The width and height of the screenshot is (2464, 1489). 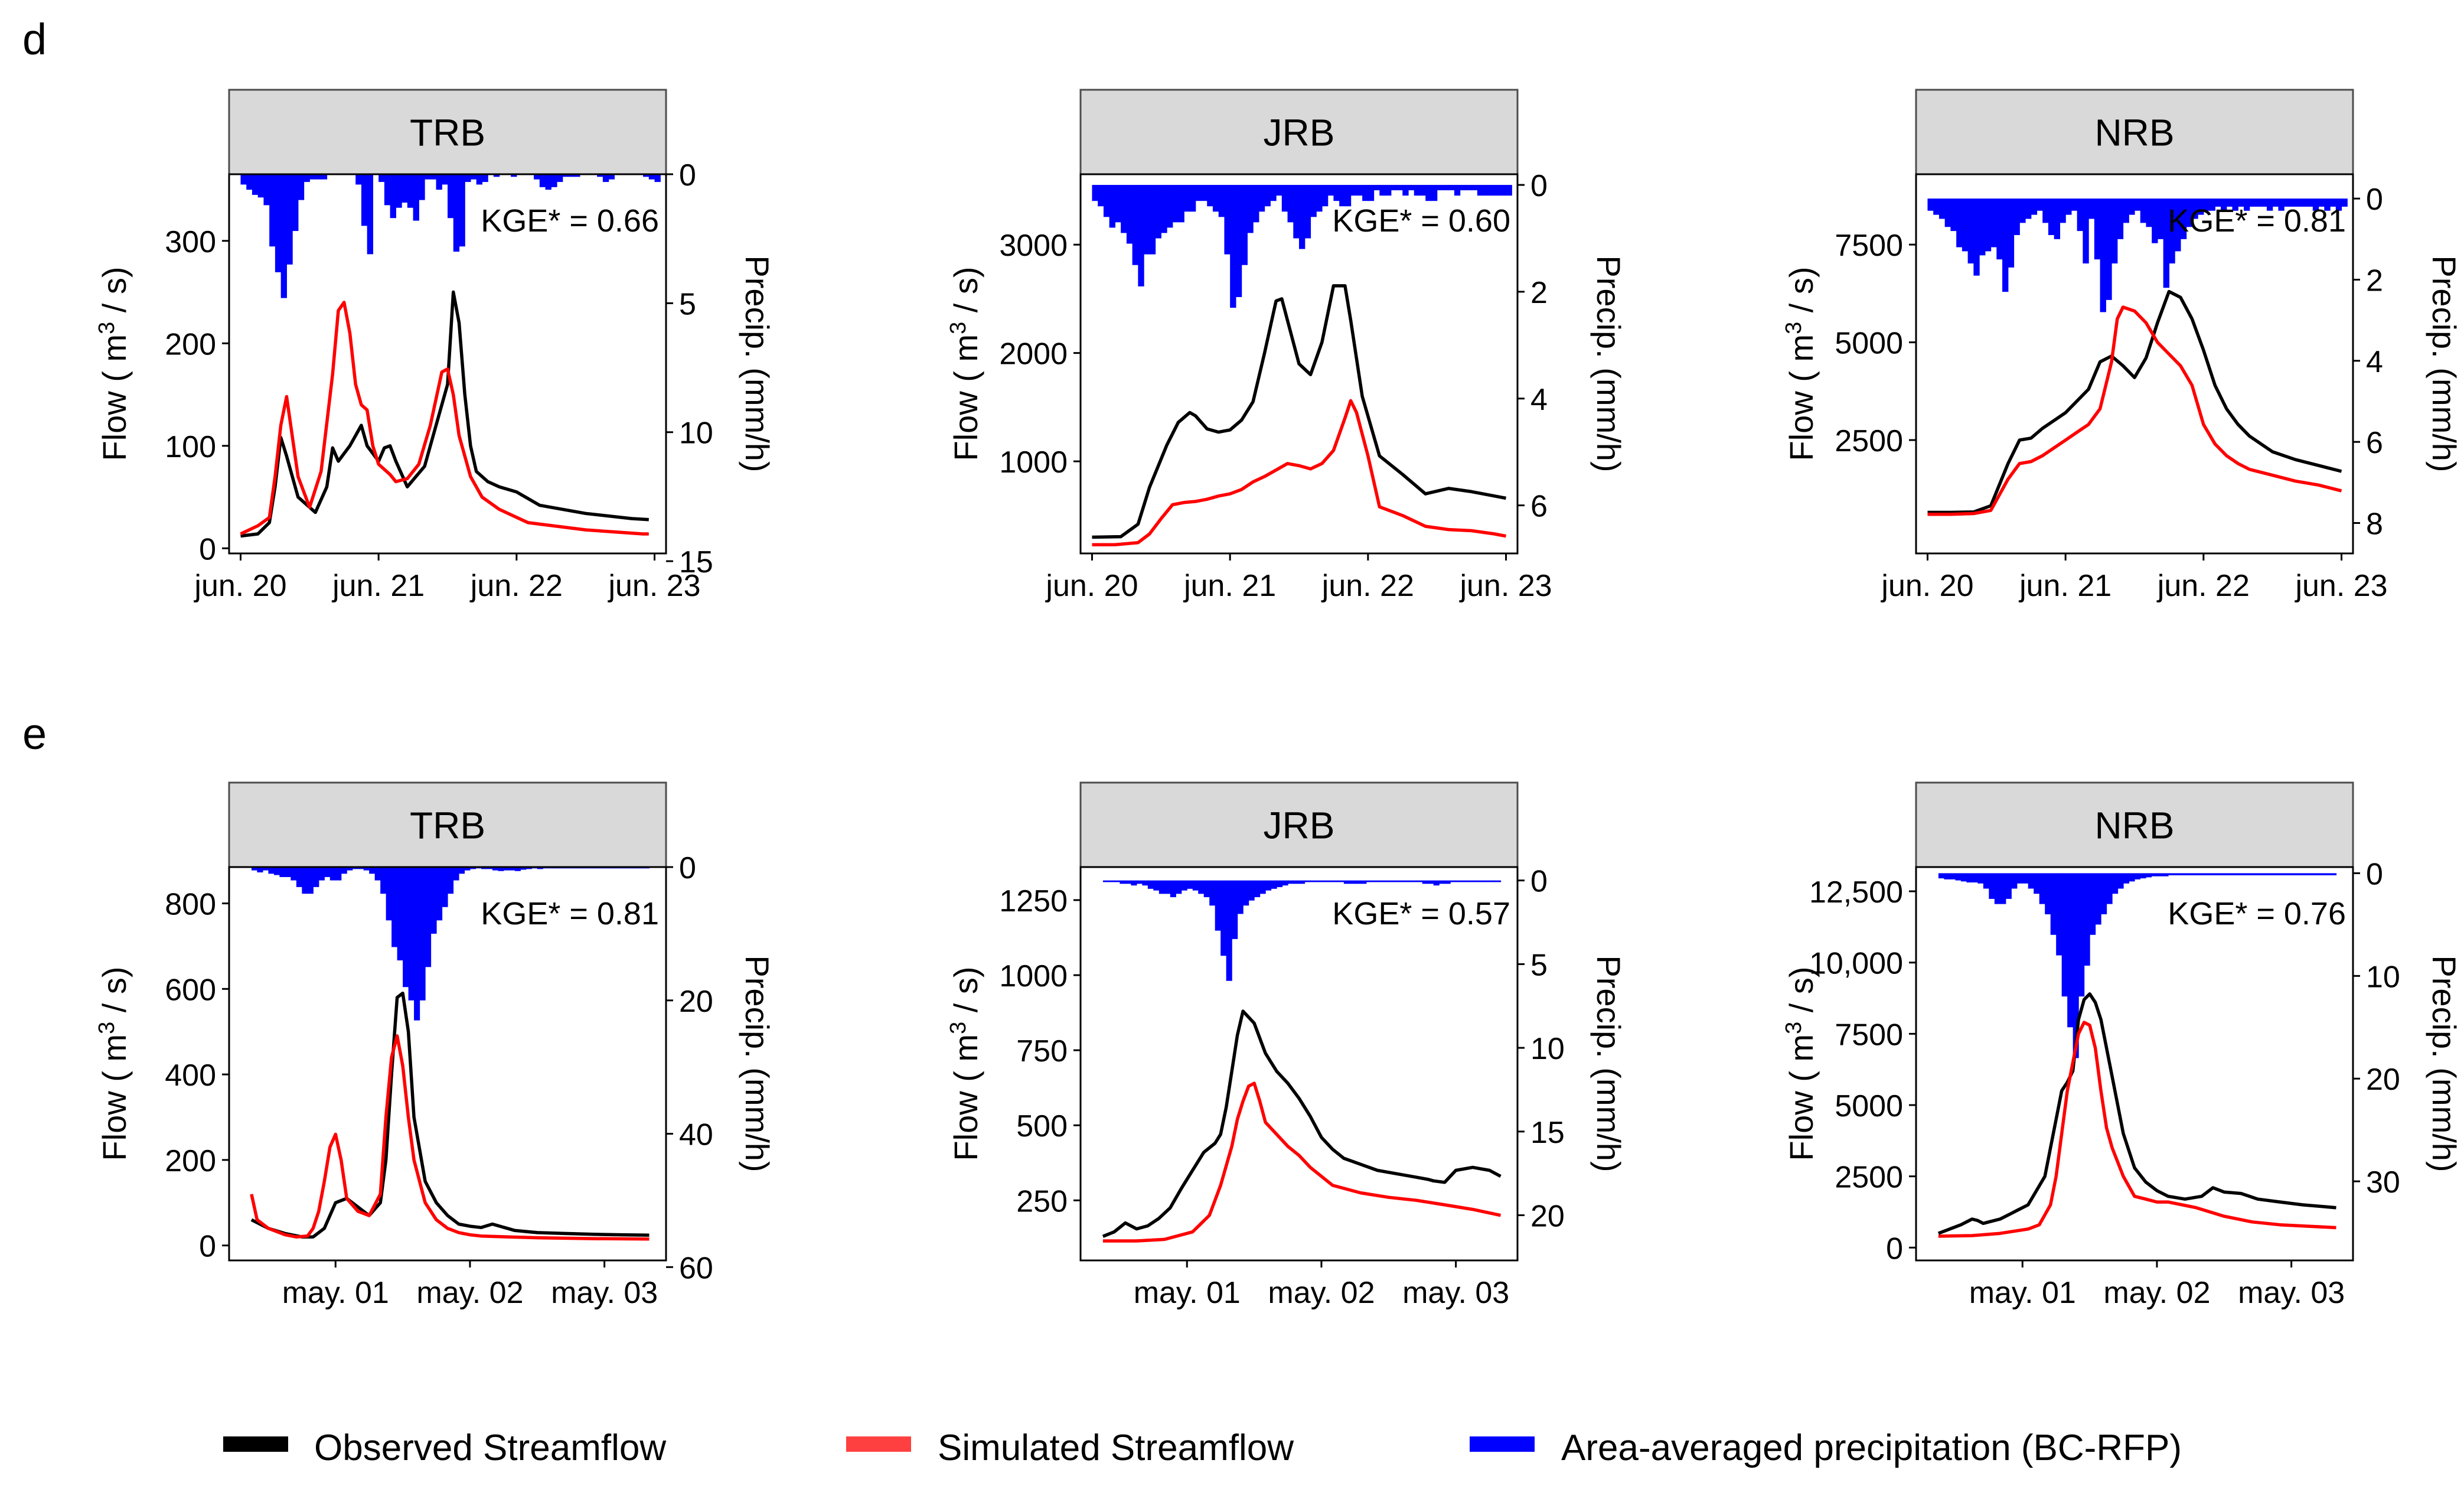 I want to click on chart-title: TRB, so click(x=448, y=826).